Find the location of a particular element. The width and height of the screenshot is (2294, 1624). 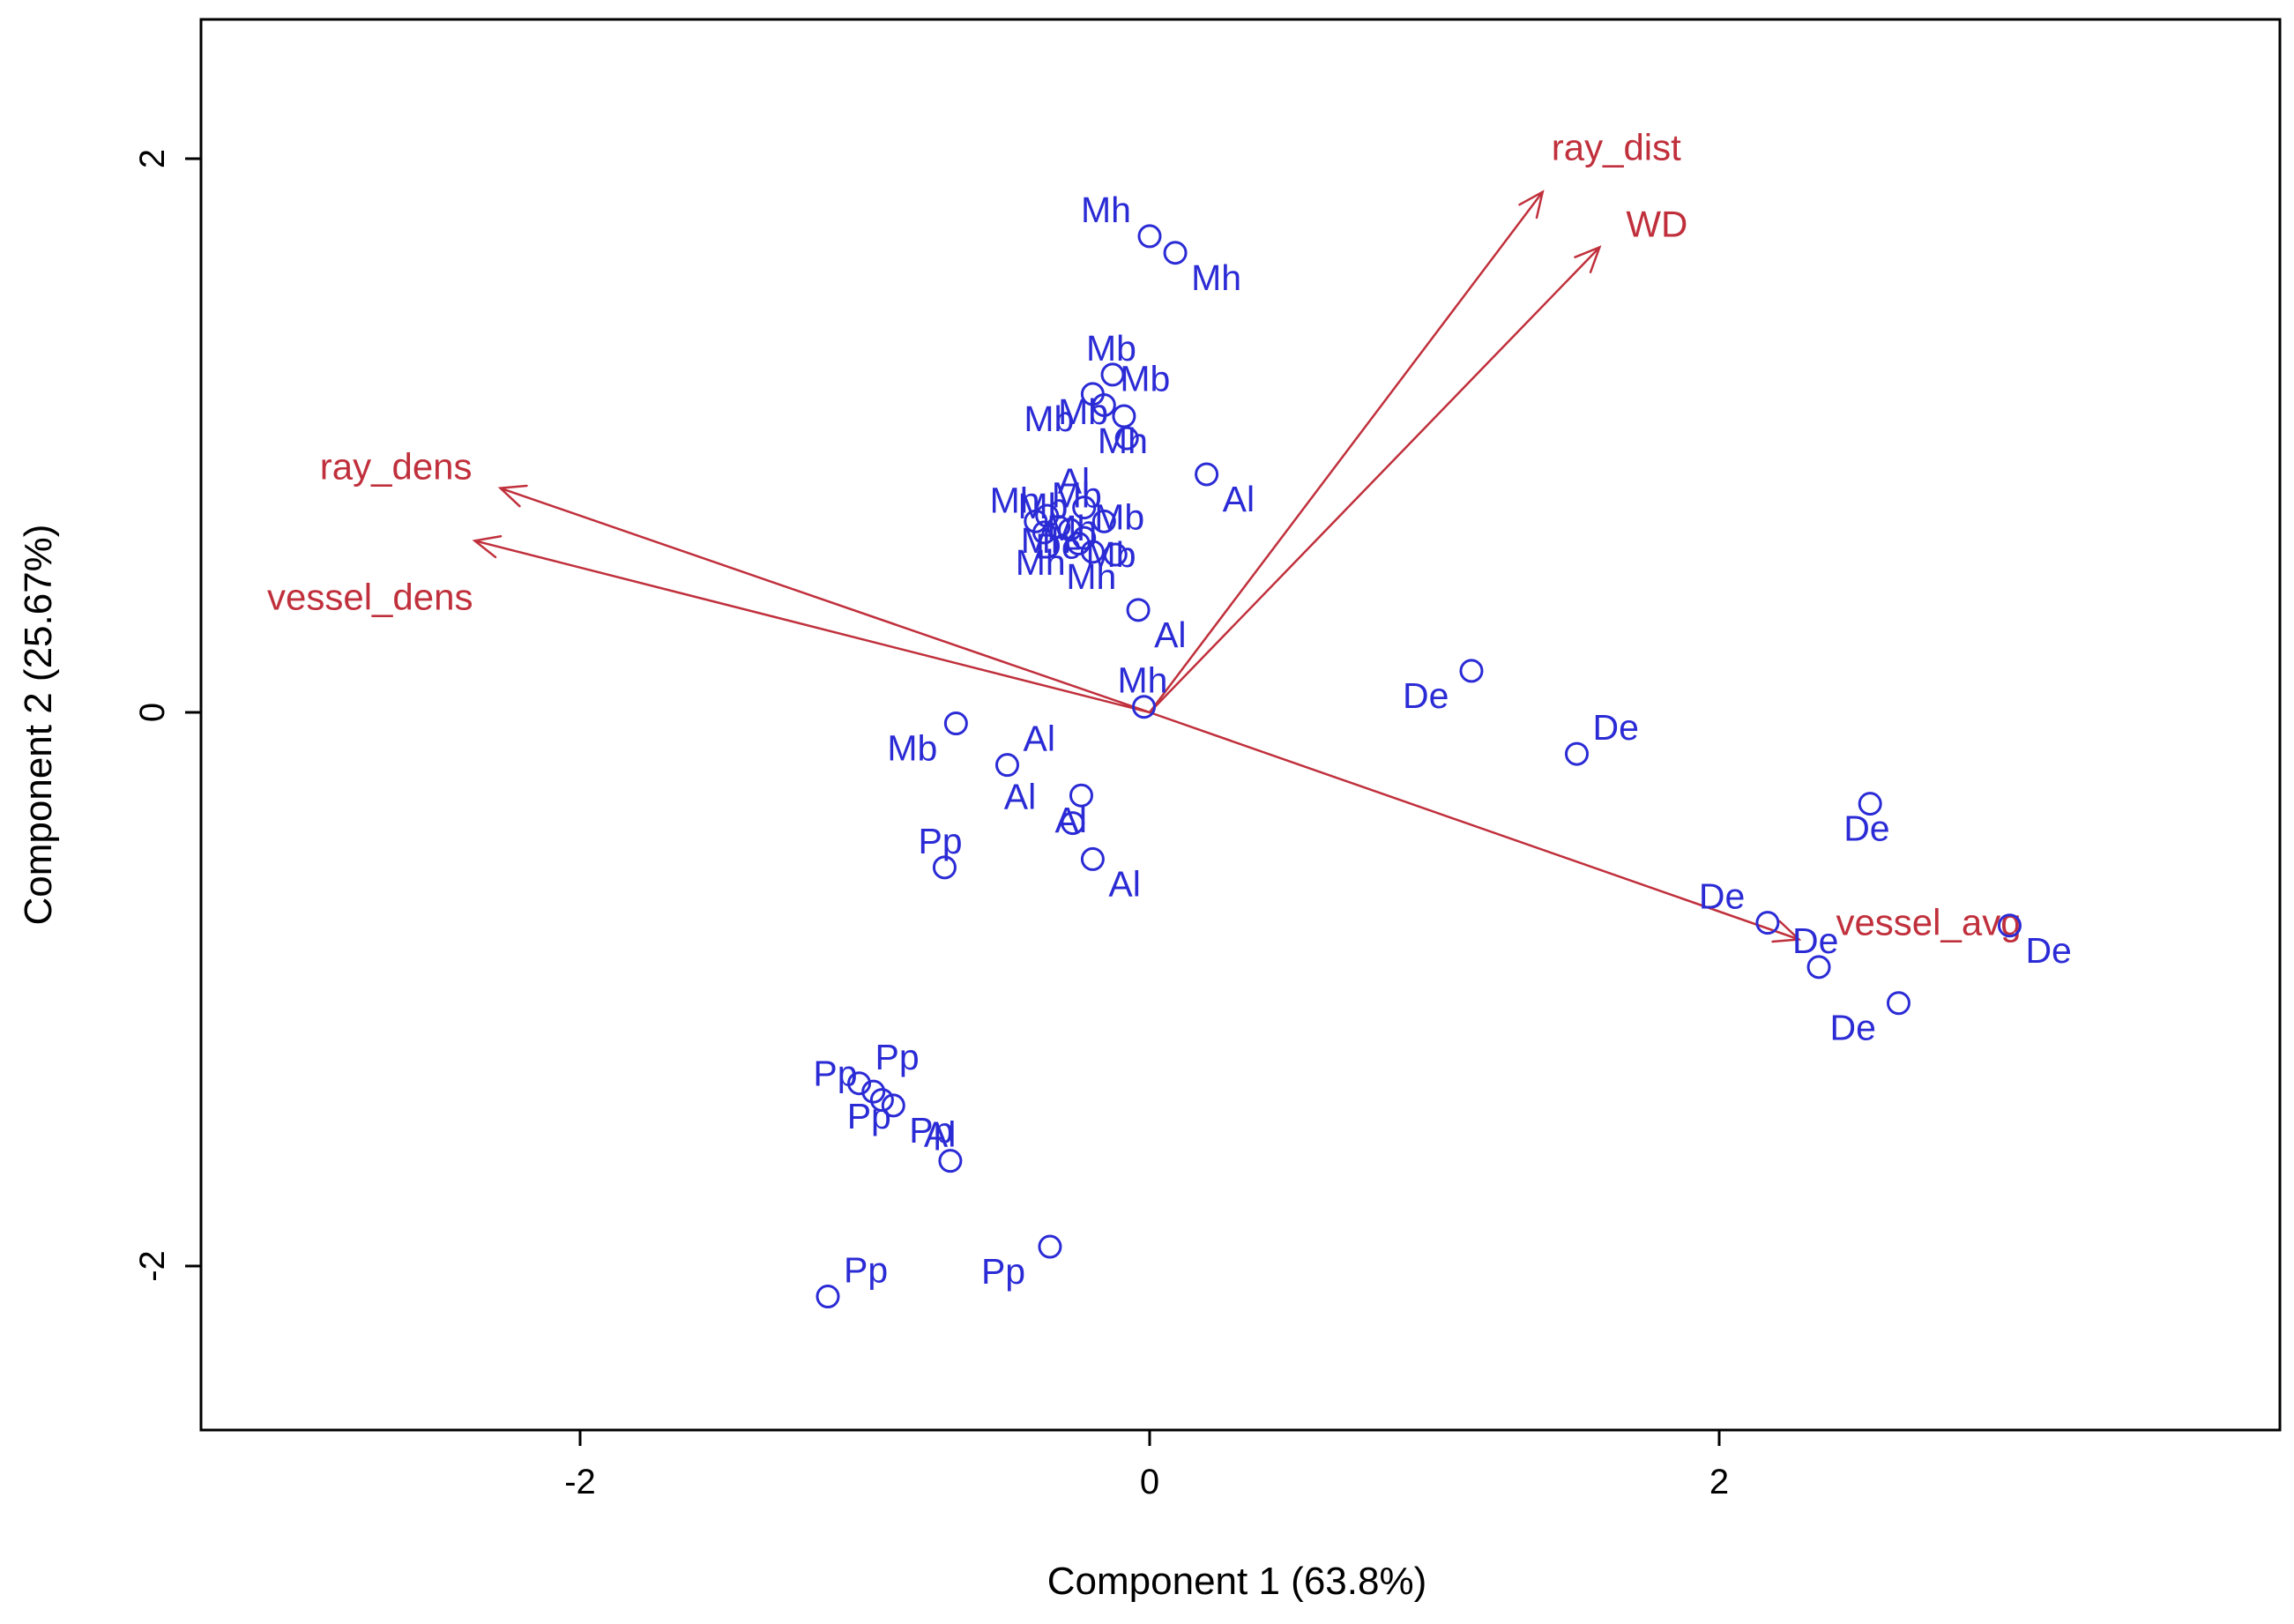

vector-head-ray_dens is located at coordinates (512, 496).